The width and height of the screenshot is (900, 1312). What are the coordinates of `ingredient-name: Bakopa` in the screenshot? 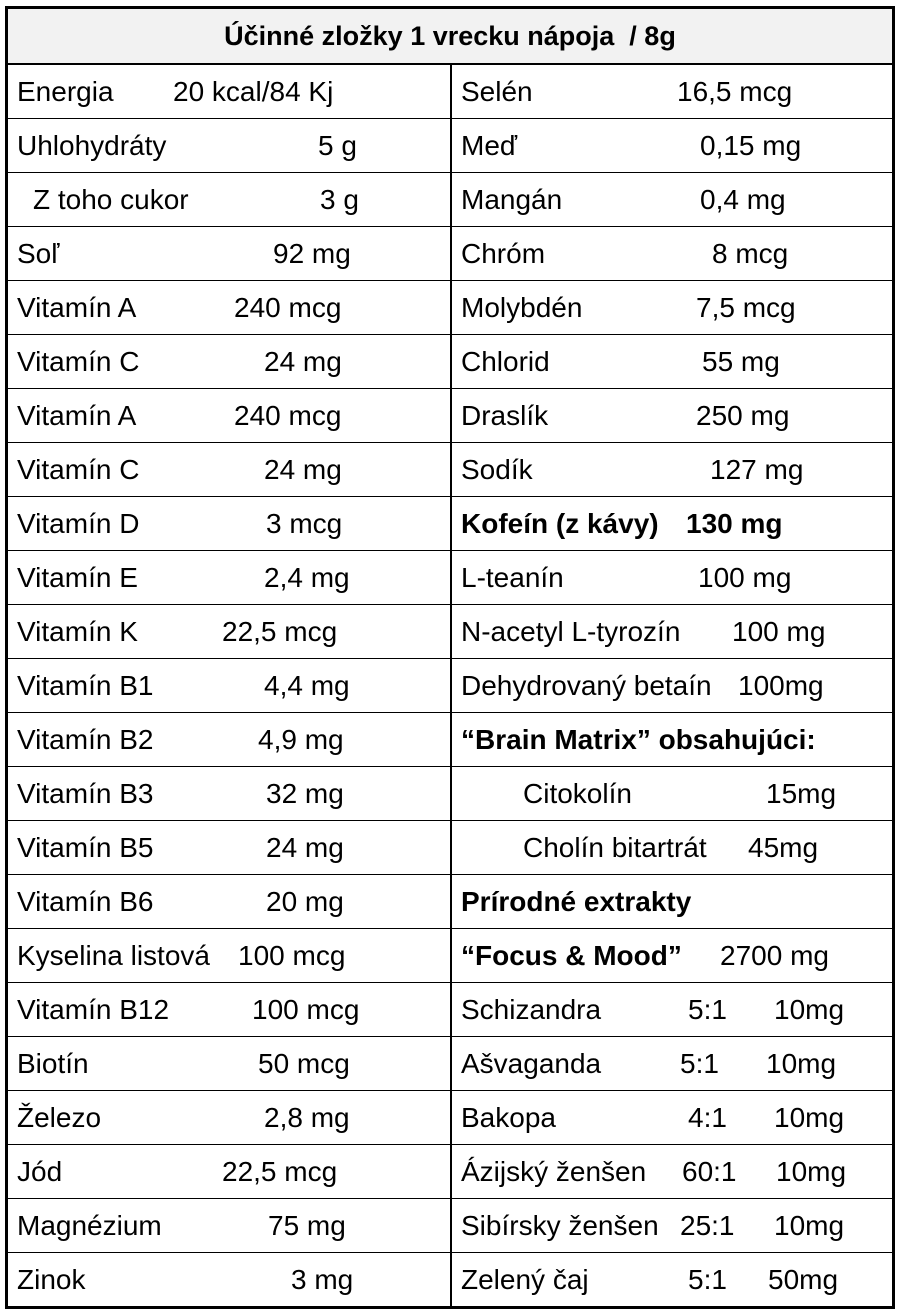 It's located at (508, 1117).